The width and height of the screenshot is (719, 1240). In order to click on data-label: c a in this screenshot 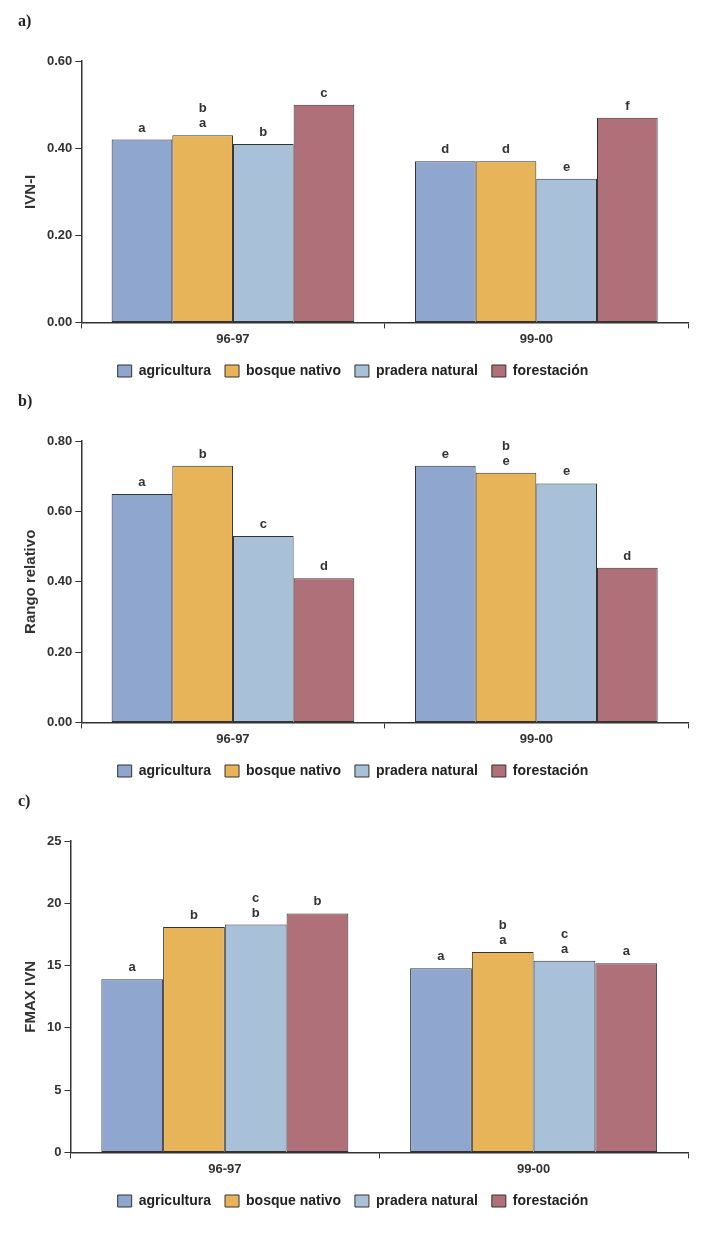, I will do `click(564, 940)`.